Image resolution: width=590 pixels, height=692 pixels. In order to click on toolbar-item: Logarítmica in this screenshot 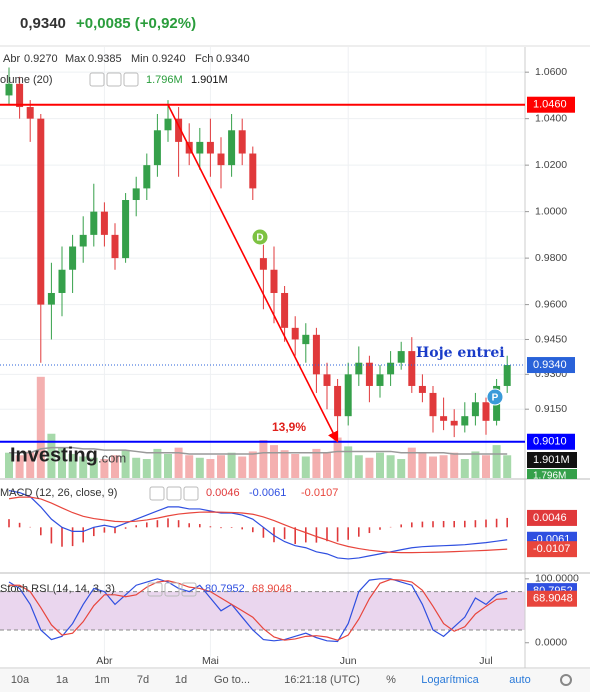, I will do `click(450, 680)`.